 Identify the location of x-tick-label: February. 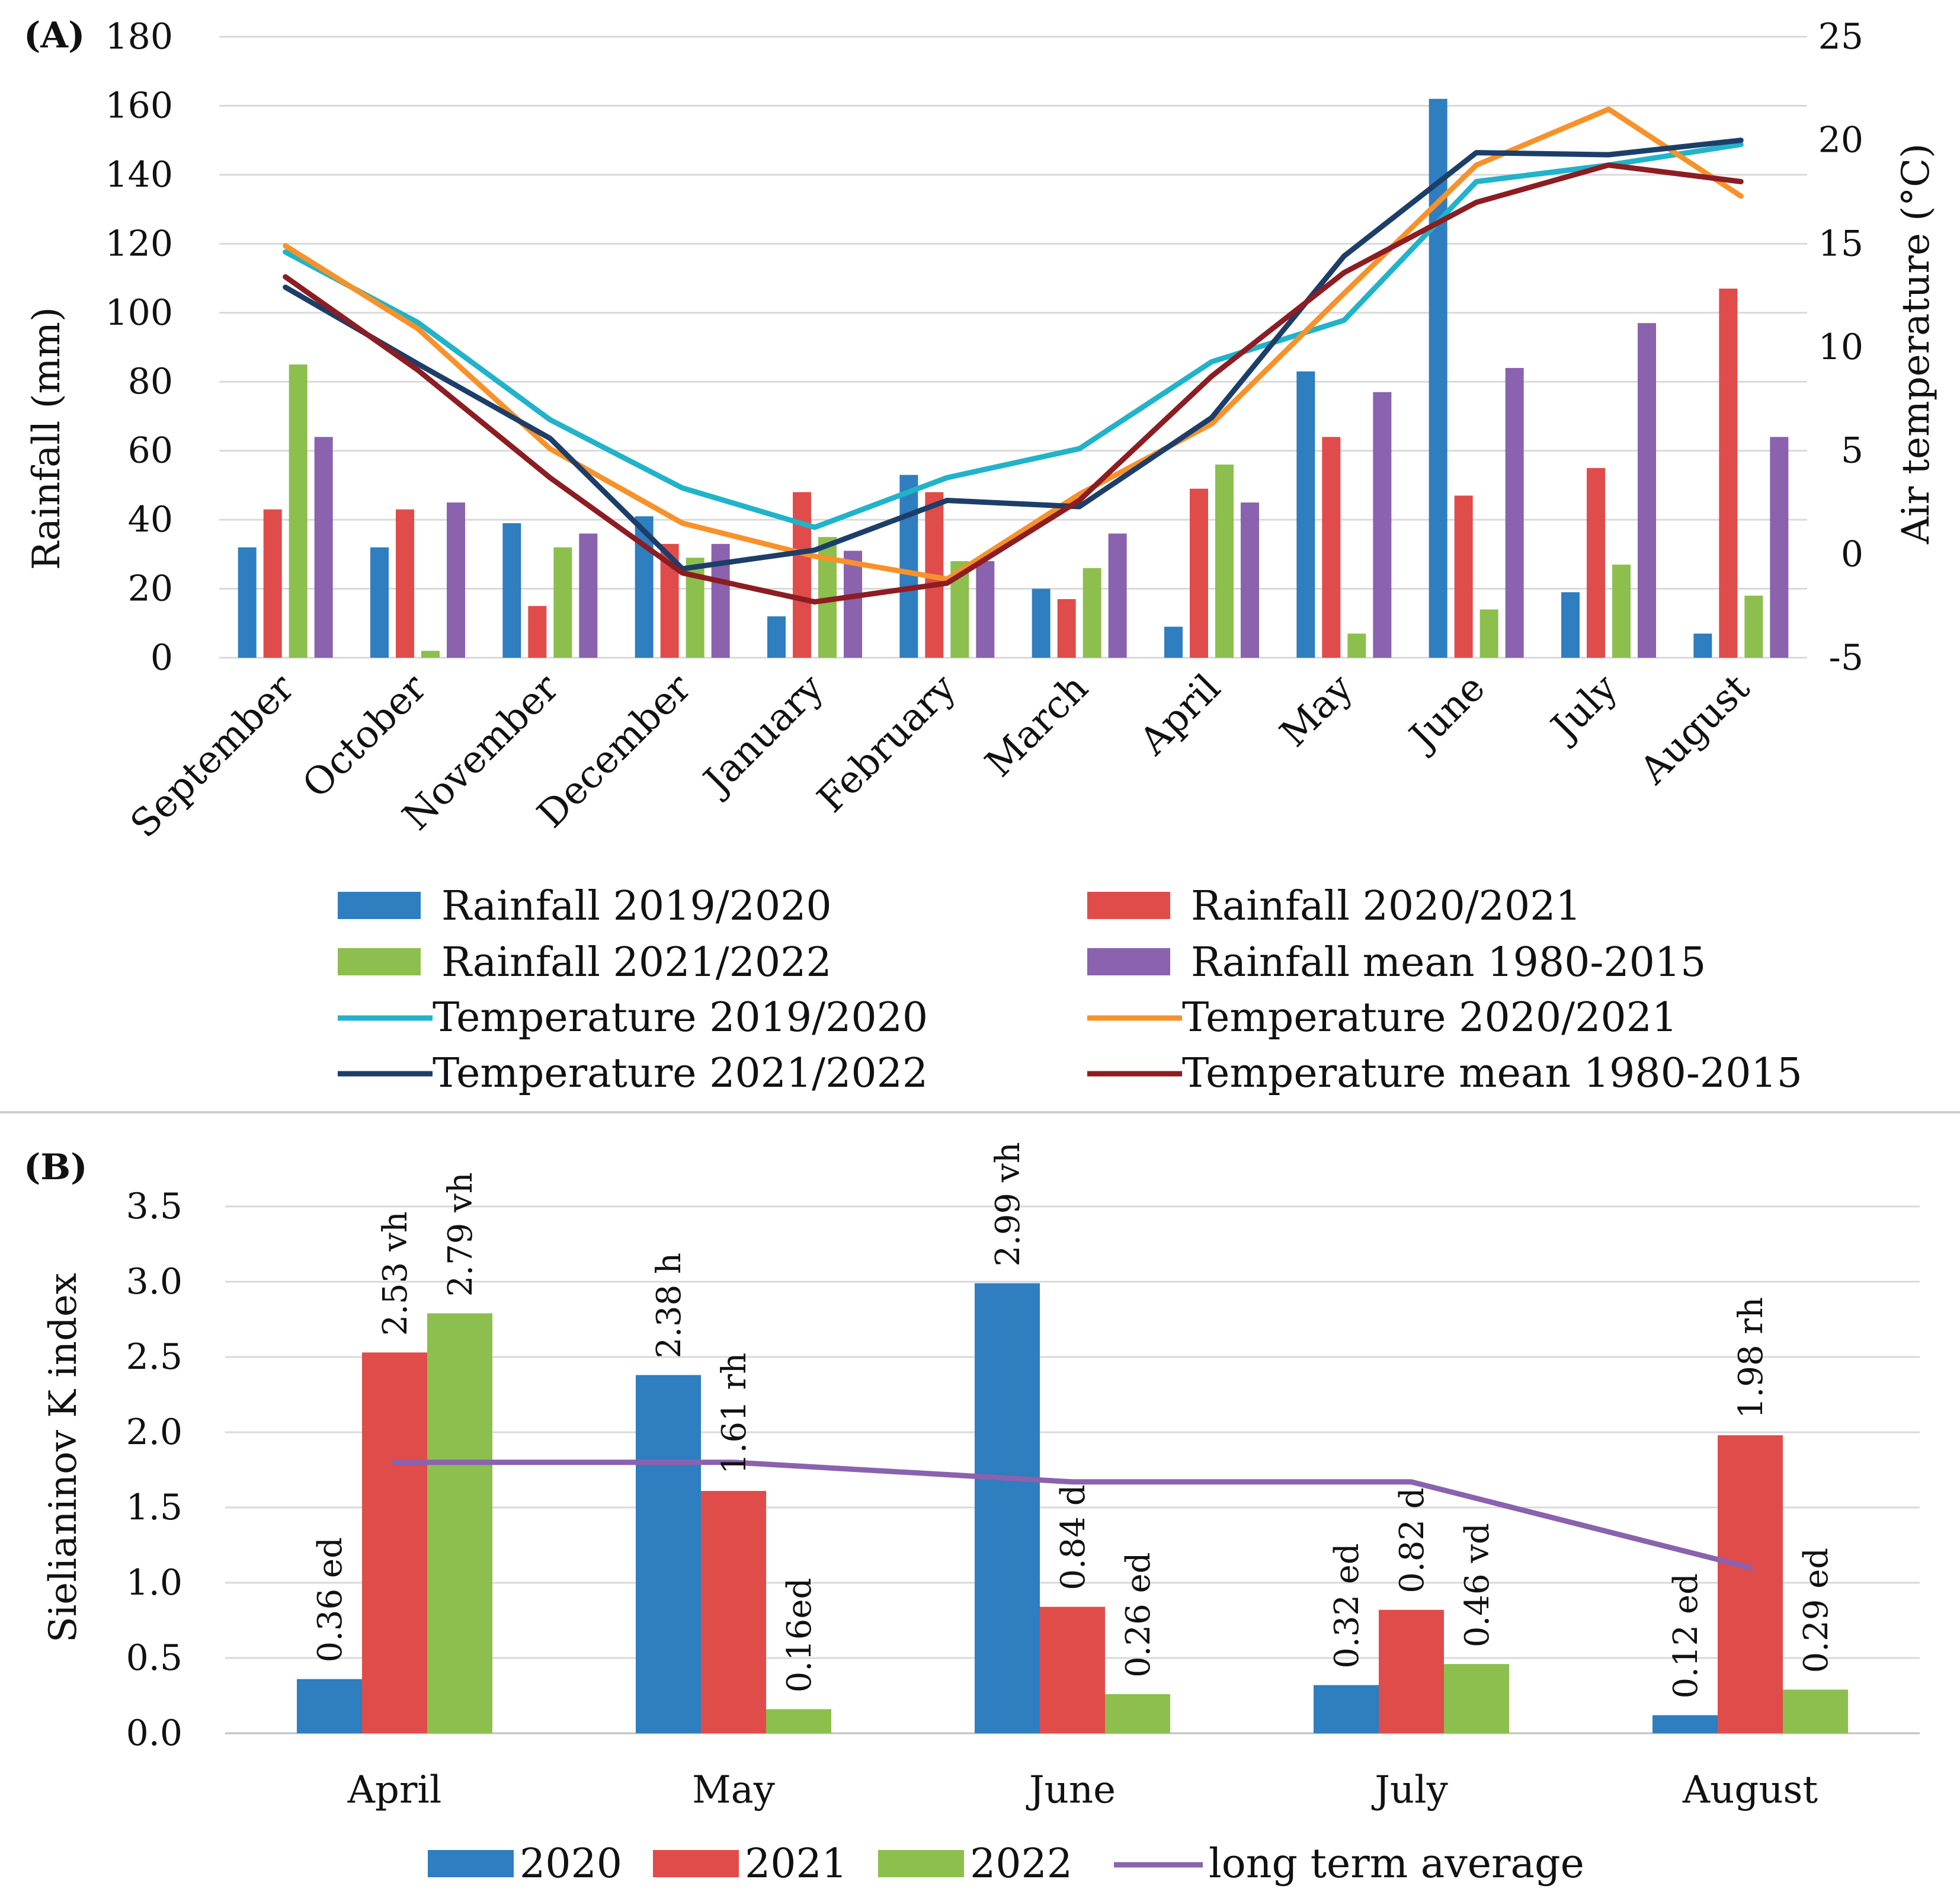
(887, 743).